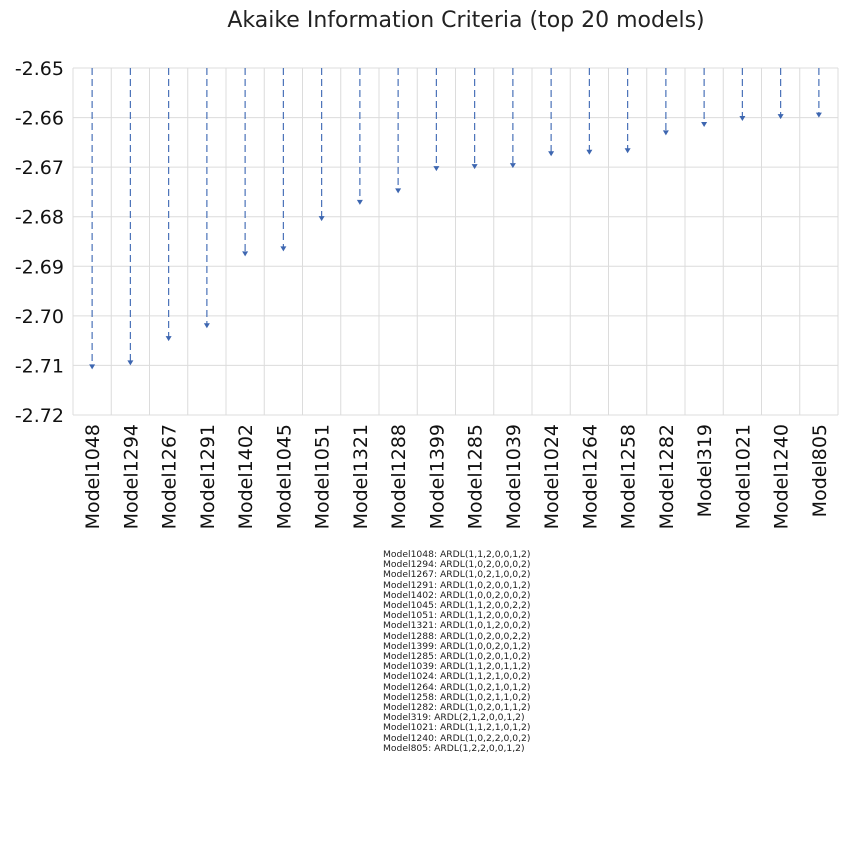  What do you see at coordinates (590, 476) in the screenshot?
I see `x-tick-label: Model1264` at bounding box center [590, 476].